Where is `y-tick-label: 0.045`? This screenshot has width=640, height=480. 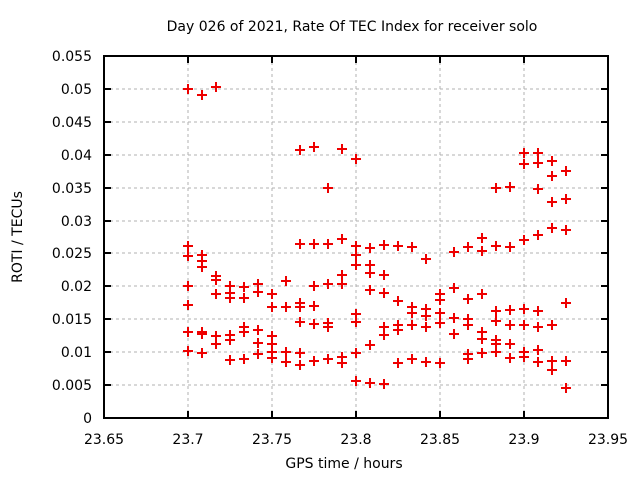 y-tick-label: 0.045 is located at coordinates (72, 123).